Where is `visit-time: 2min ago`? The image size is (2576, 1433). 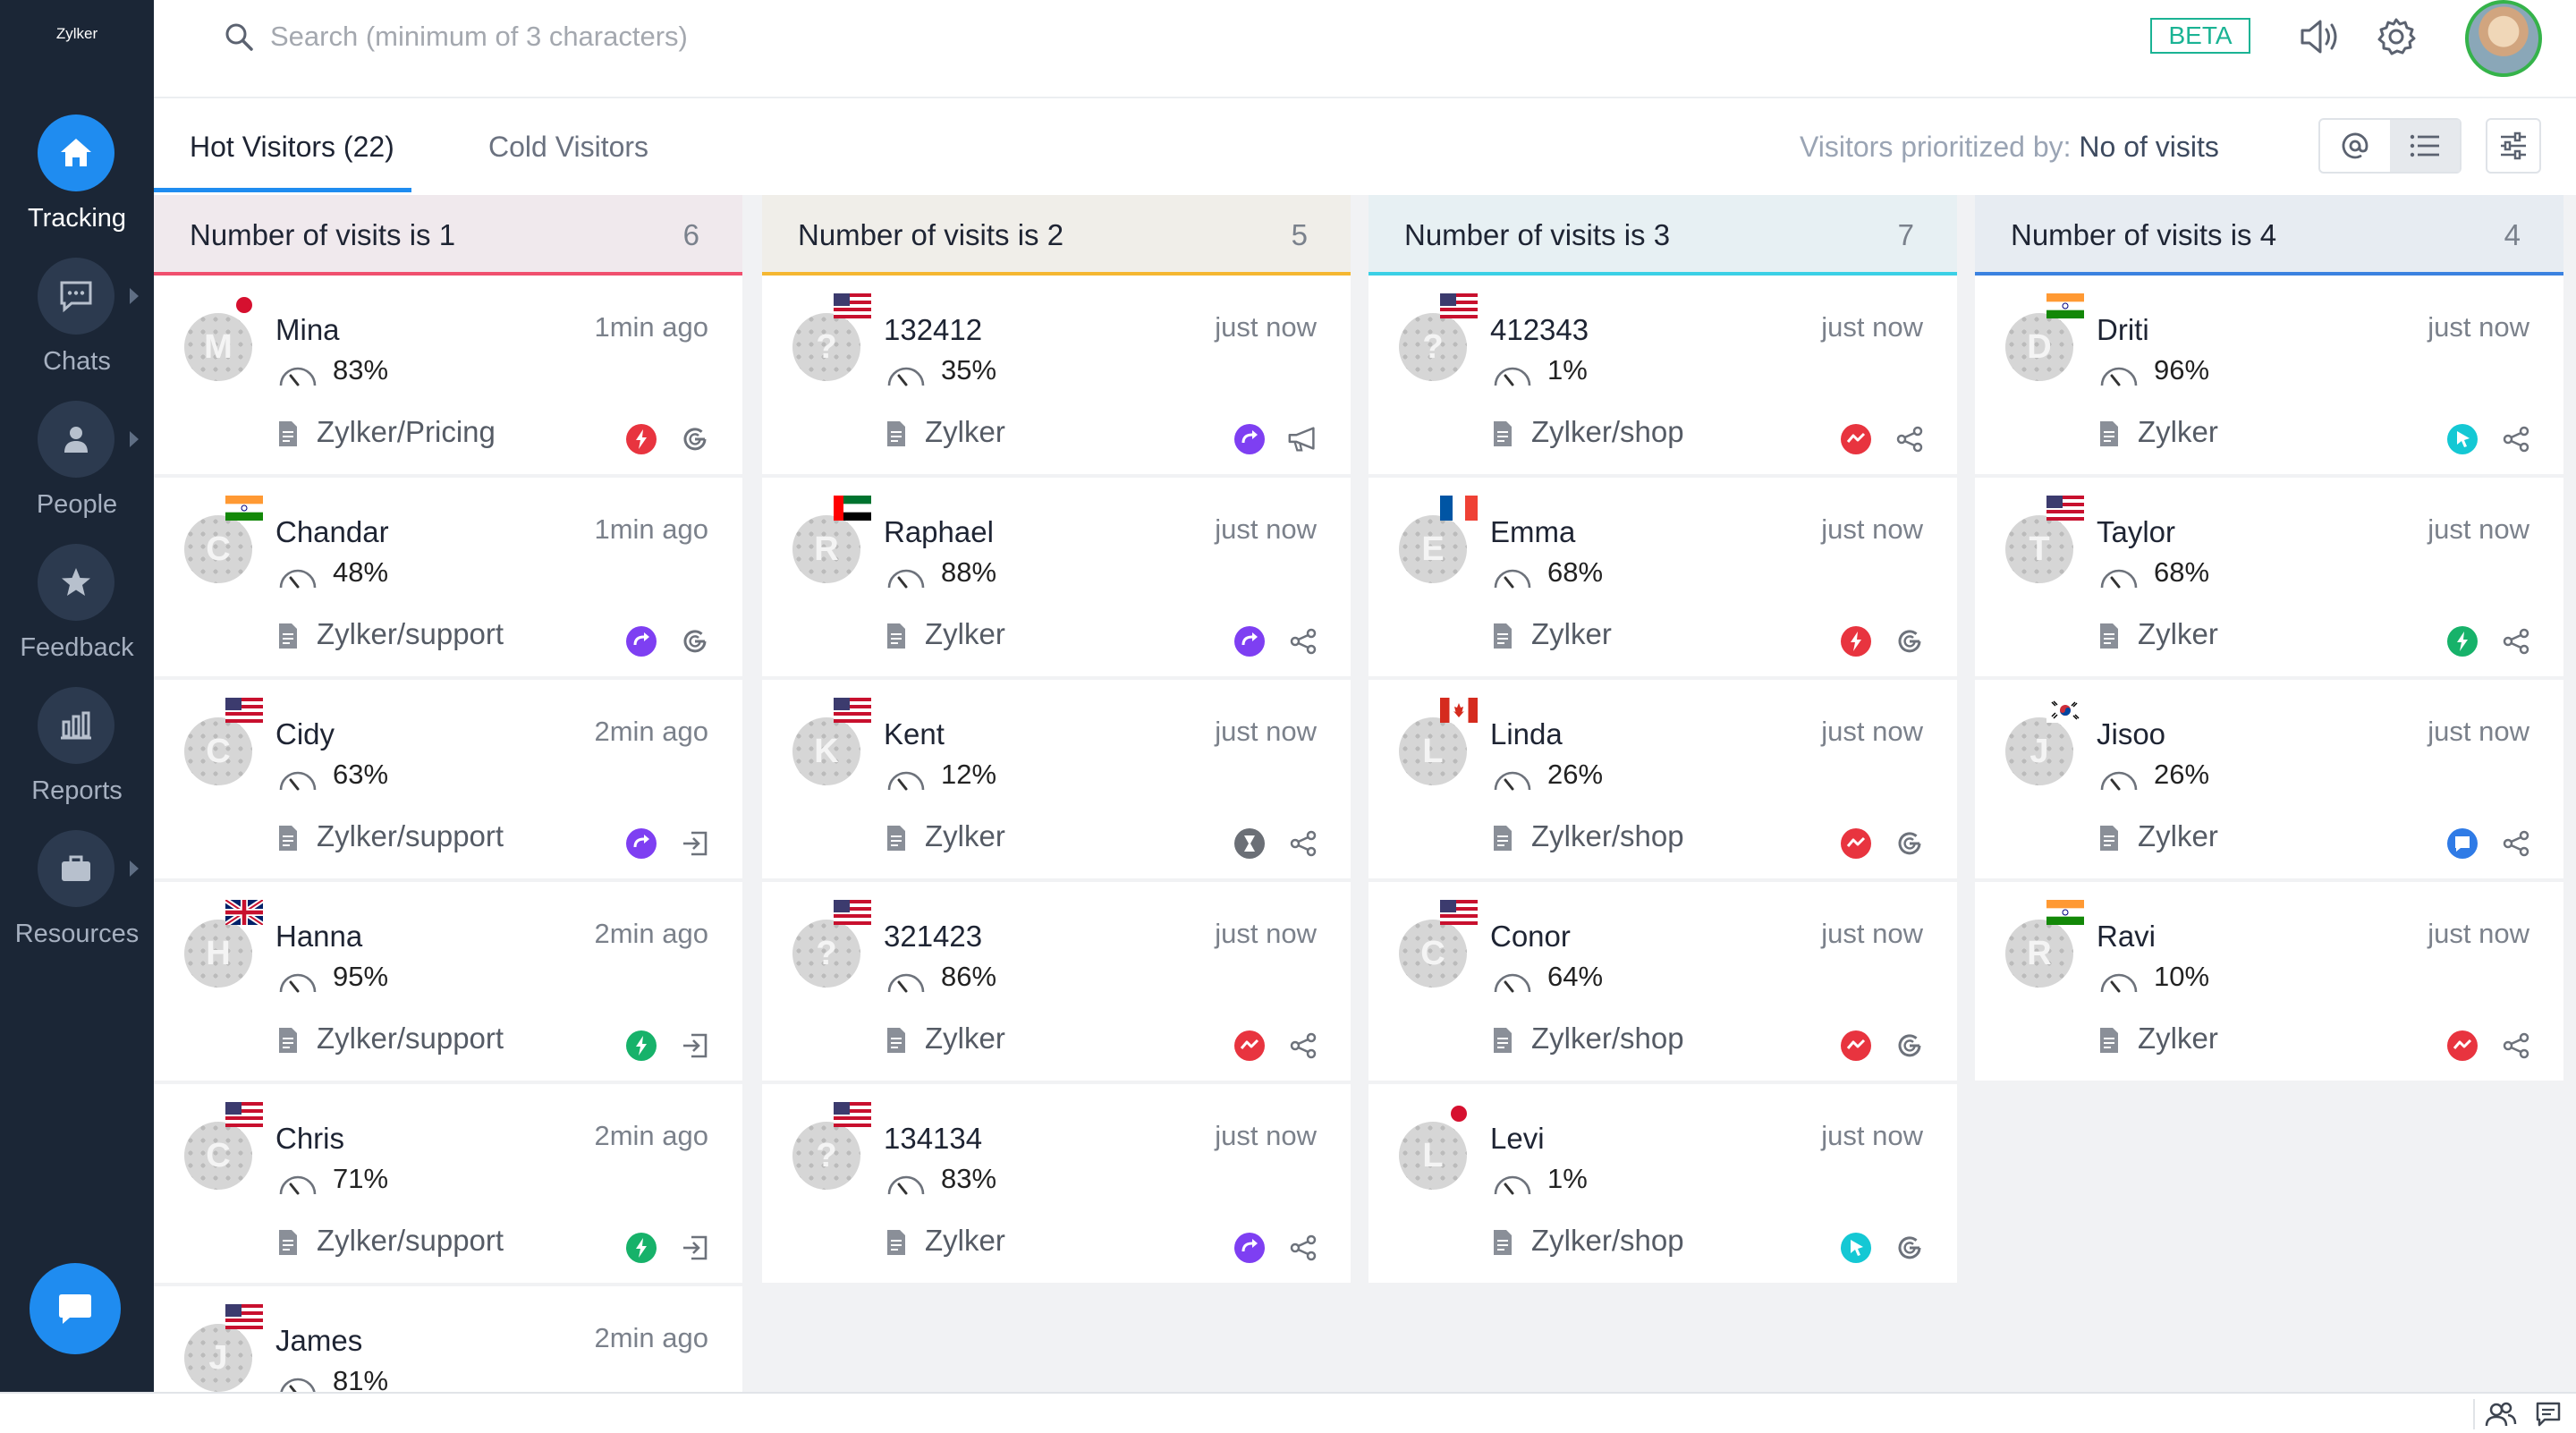
visit-time: 2min ago is located at coordinates (651, 1337).